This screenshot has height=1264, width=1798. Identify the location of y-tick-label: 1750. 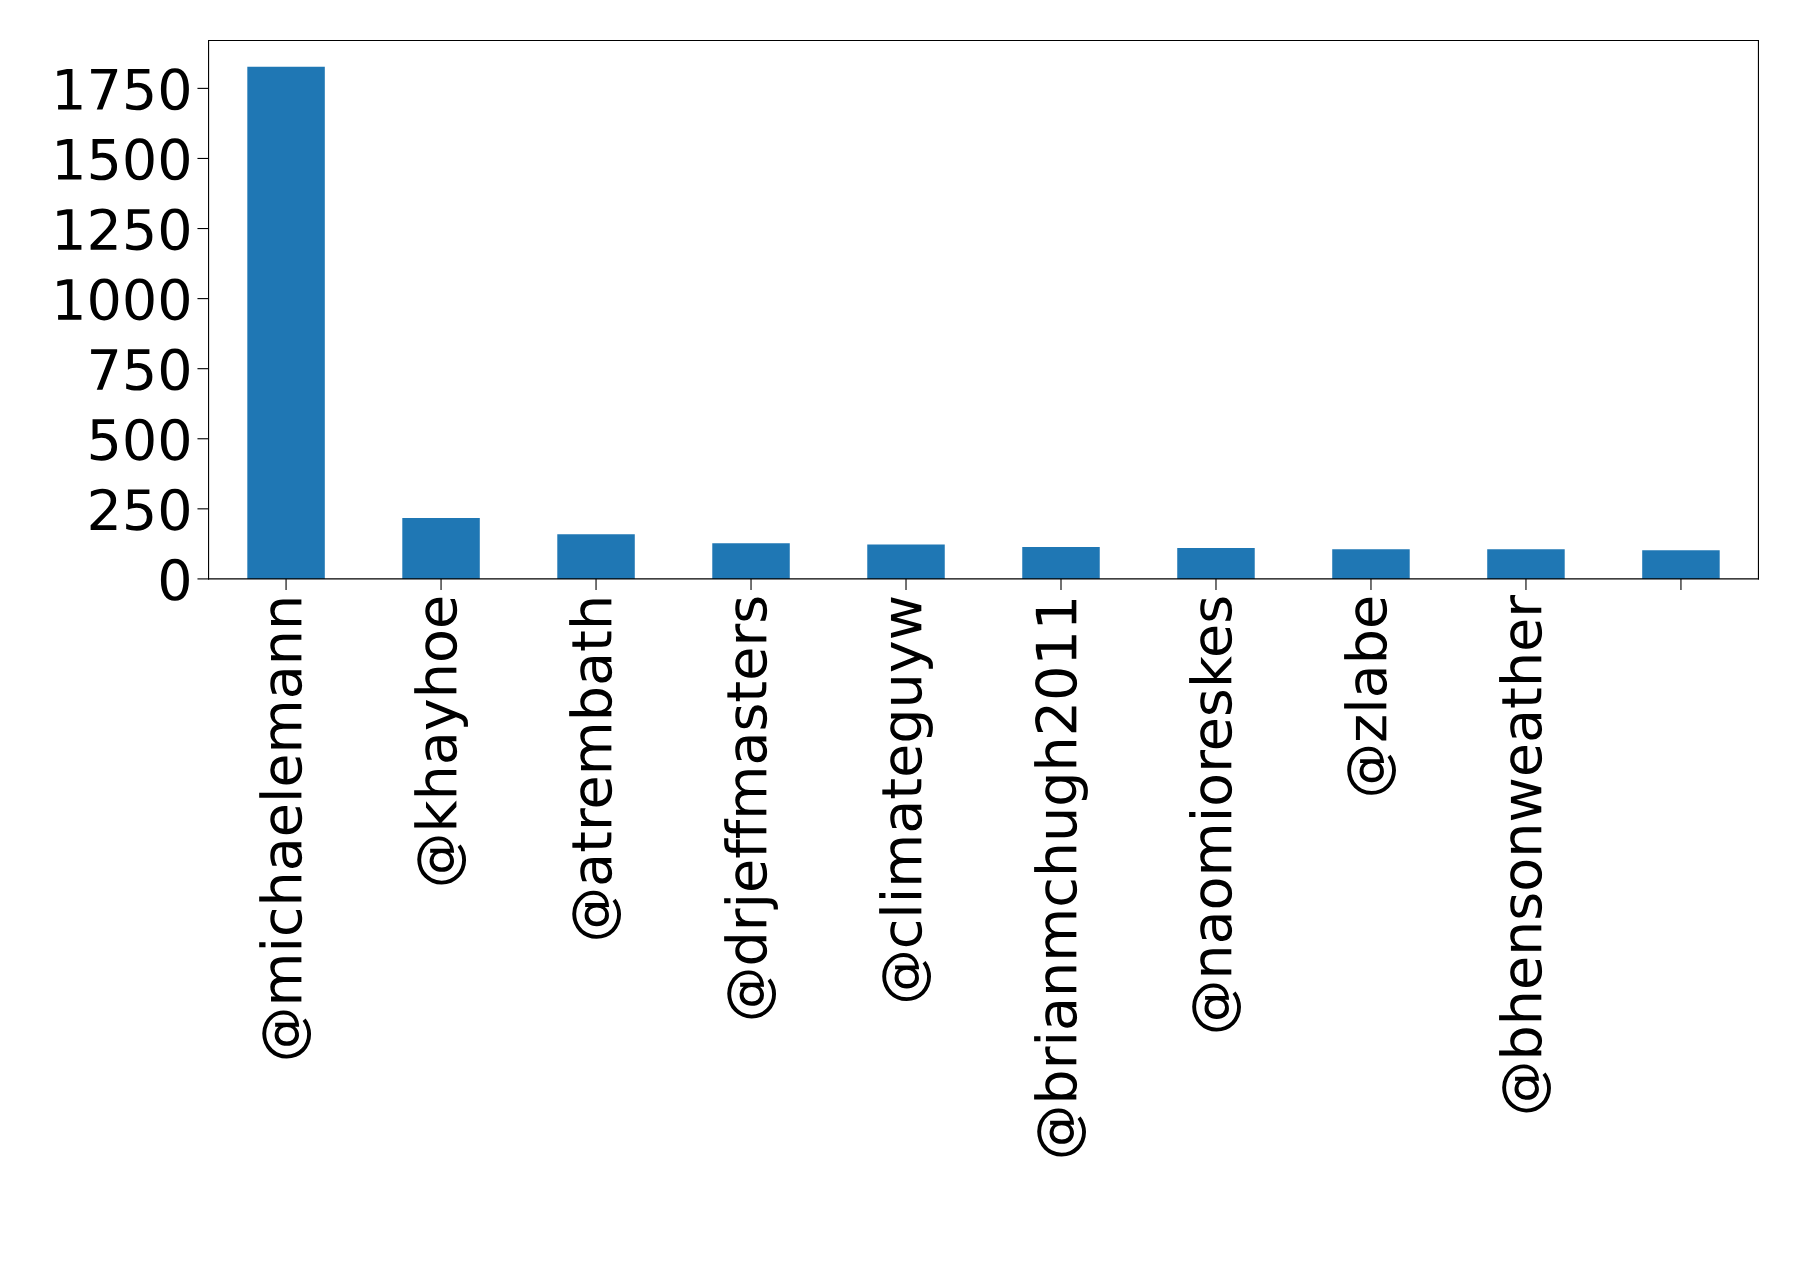
(123, 89).